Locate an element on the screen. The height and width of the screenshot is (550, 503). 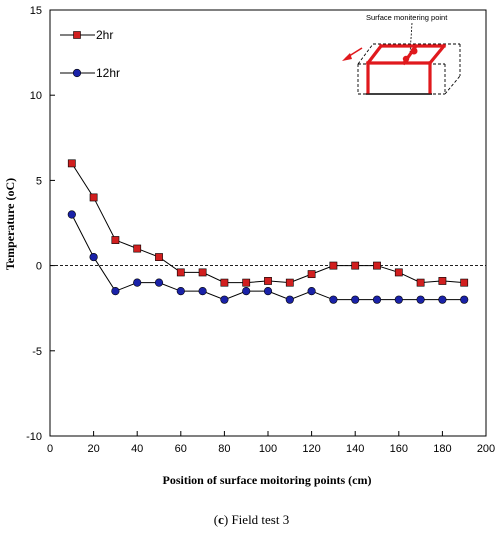
inset-diagram: Surface monitering point is located at coordinates (401, 54).